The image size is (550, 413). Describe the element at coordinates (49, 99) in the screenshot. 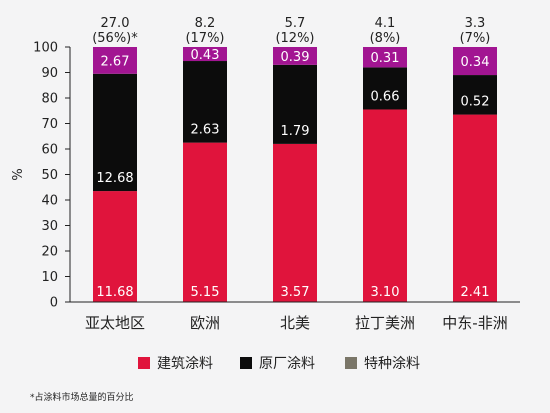

I see `y-tick-label: 80` at that location.